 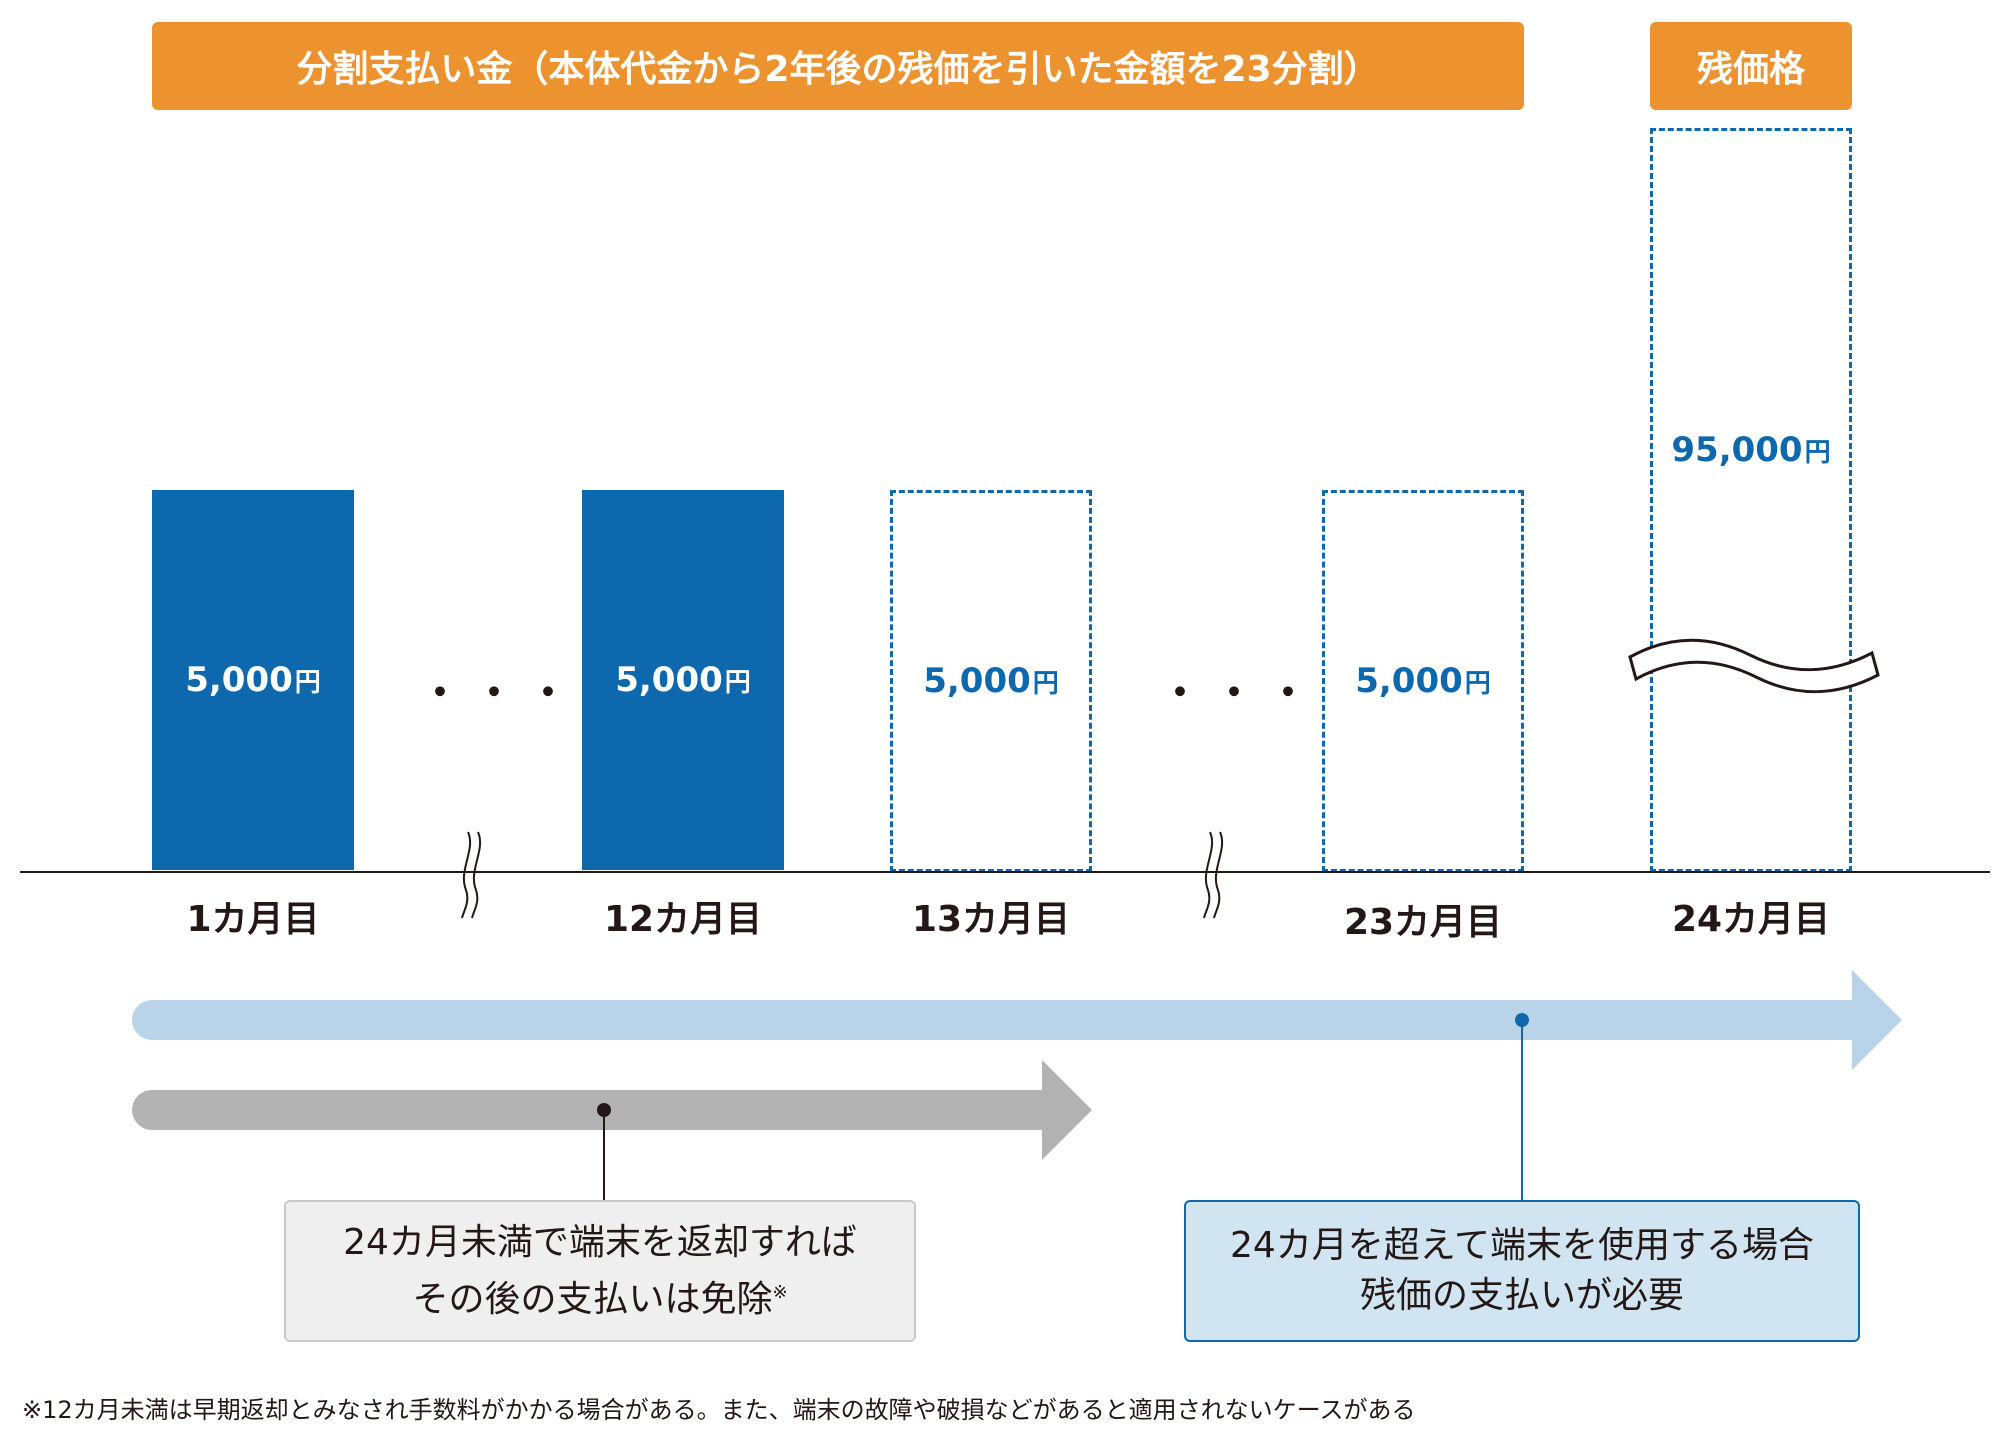 What do you see at coordinates (1241, 693) in the screenshot?
I see `ellipsis-right: ・・・` at bounding box center [1241, 693].